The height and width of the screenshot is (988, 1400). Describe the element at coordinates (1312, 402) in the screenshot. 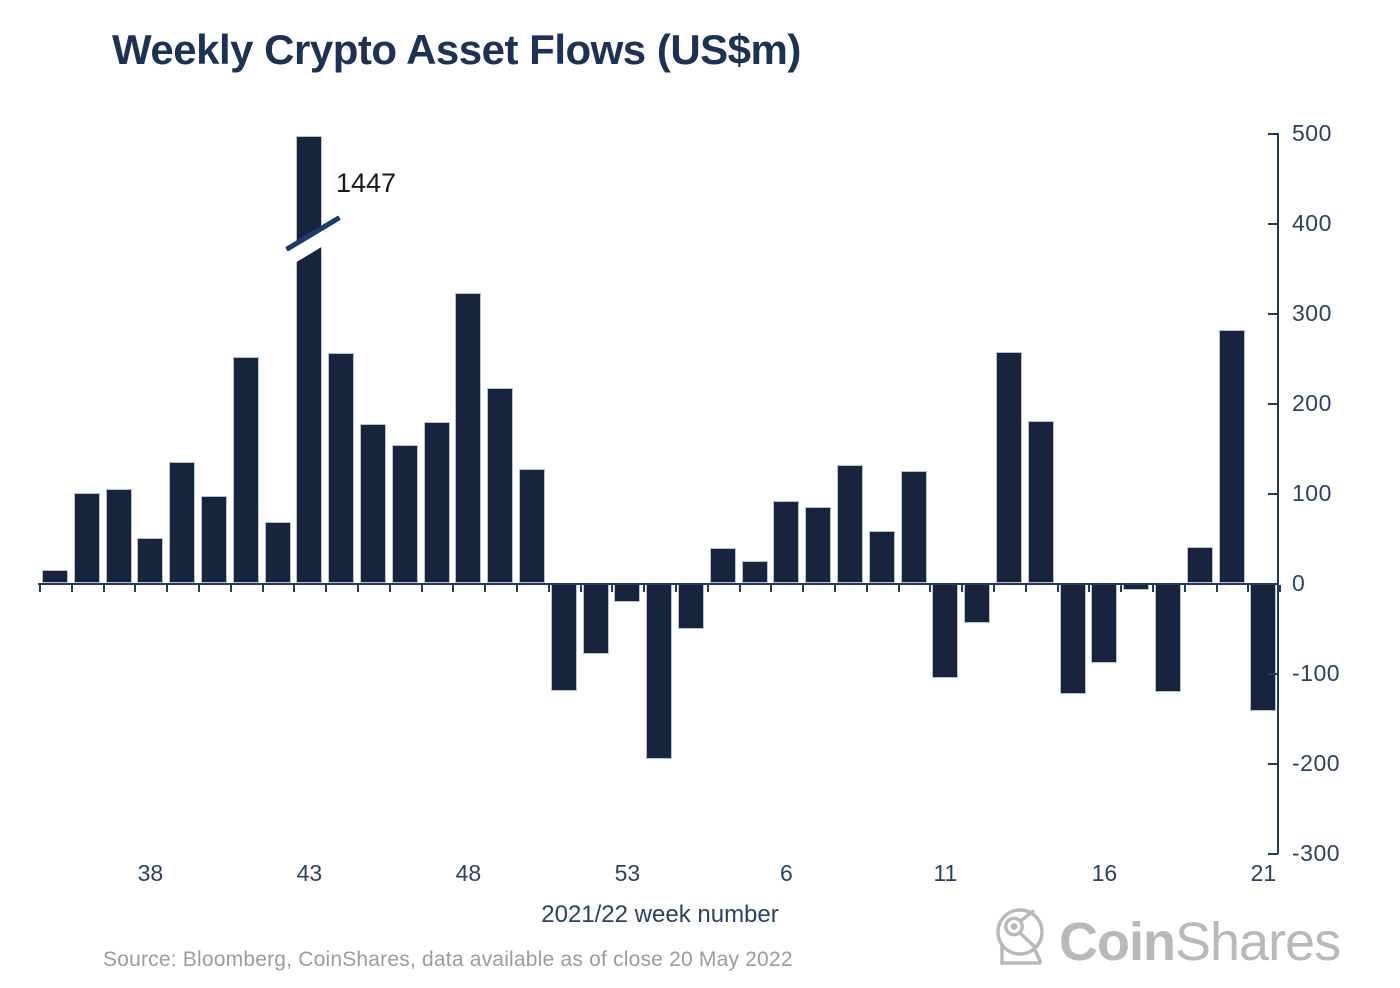

I see `y-tick-label-200: 200` at that location.